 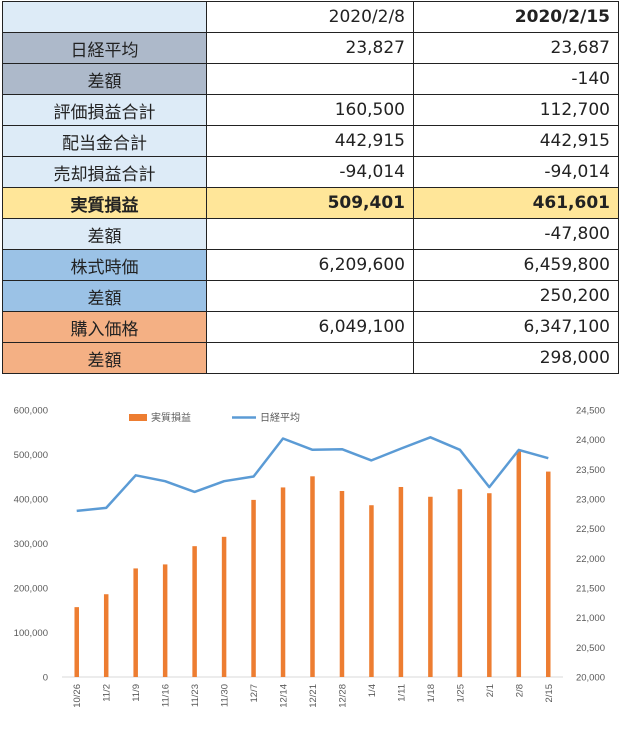 I want to click on x-tick-label: 2/8, so click(x=519, y=690).